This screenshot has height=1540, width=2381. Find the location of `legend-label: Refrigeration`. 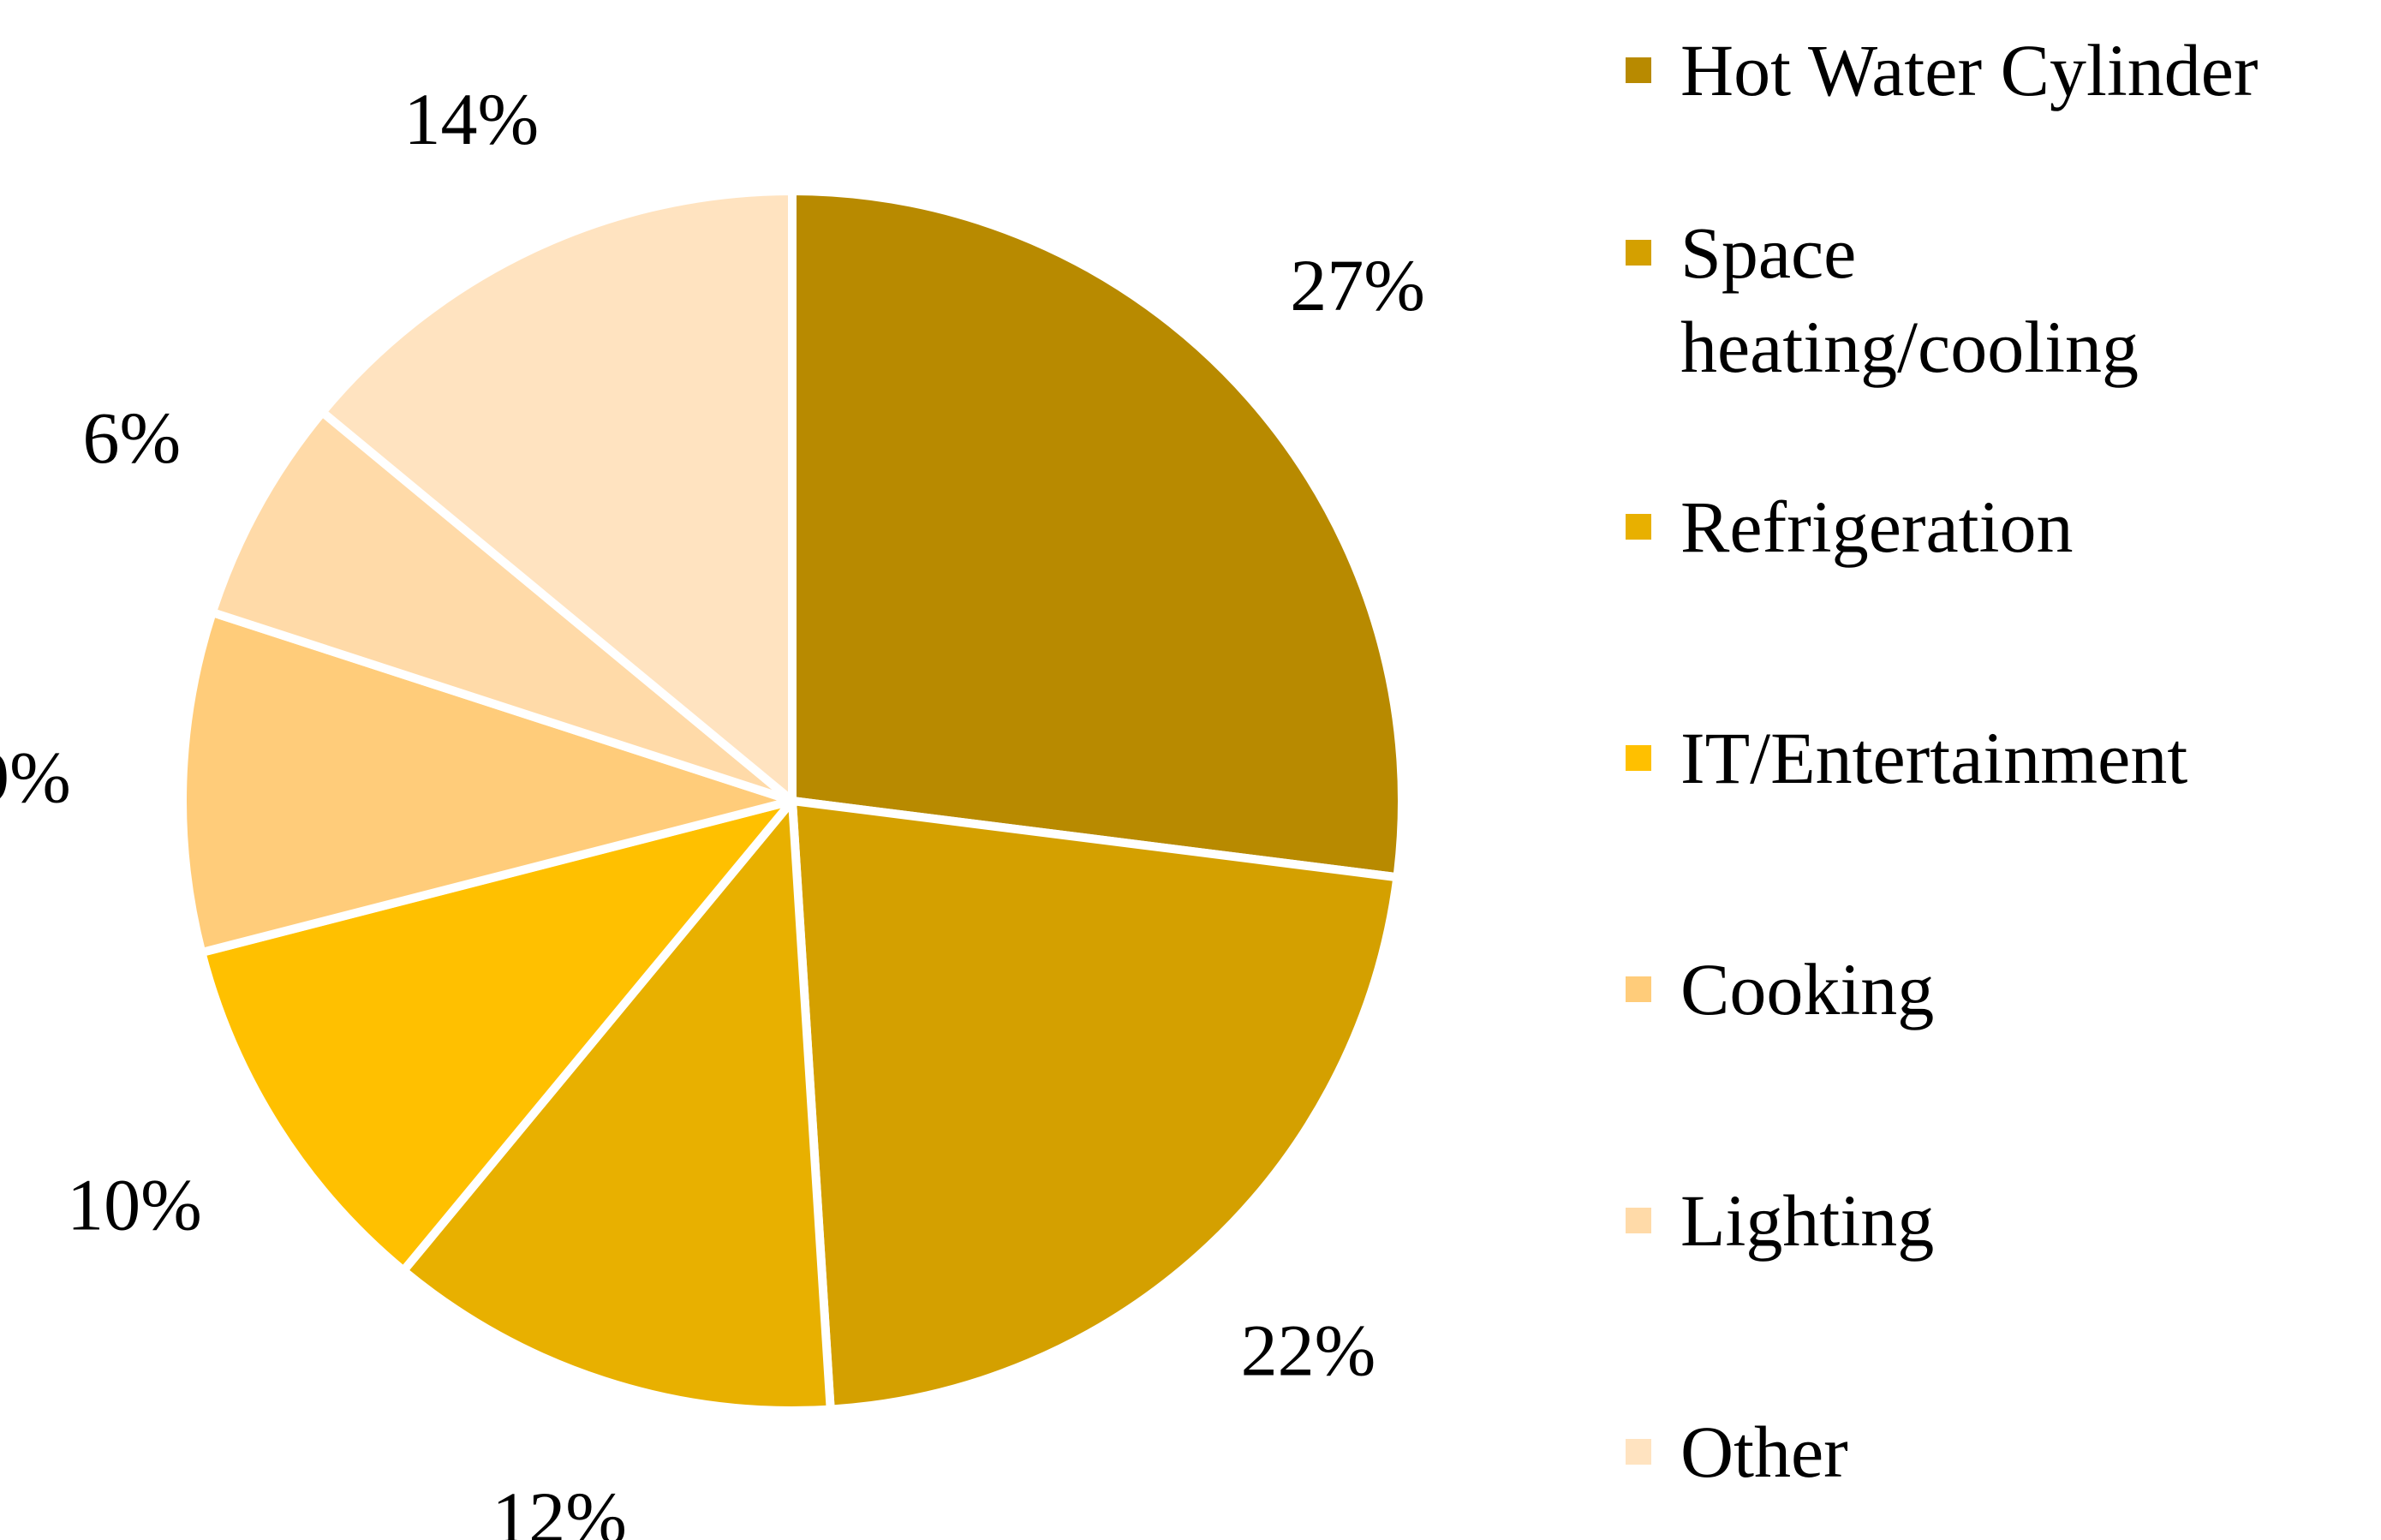

legend-label: Refrigeration is located at coordinates (1877, 527).